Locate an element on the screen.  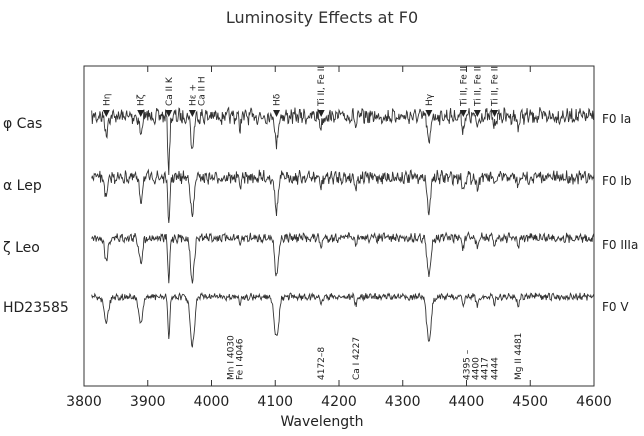
class-label-f0-ia: F0 Ia is located at coordinates (617, 119).